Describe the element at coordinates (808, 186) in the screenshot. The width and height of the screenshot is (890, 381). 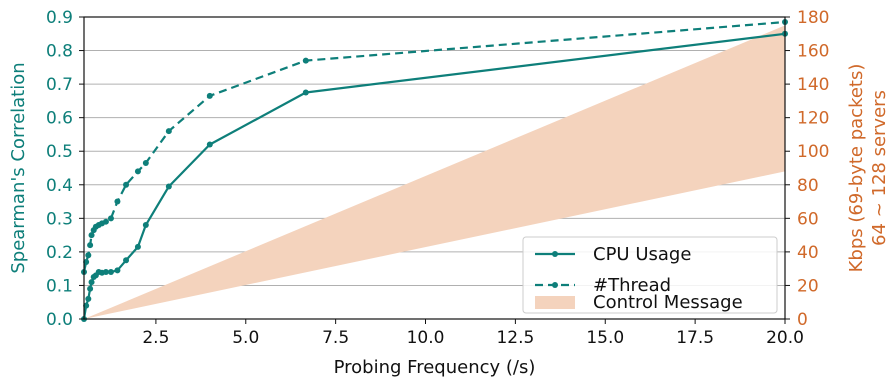
I see `right-y-tick-label: 80` at that location.